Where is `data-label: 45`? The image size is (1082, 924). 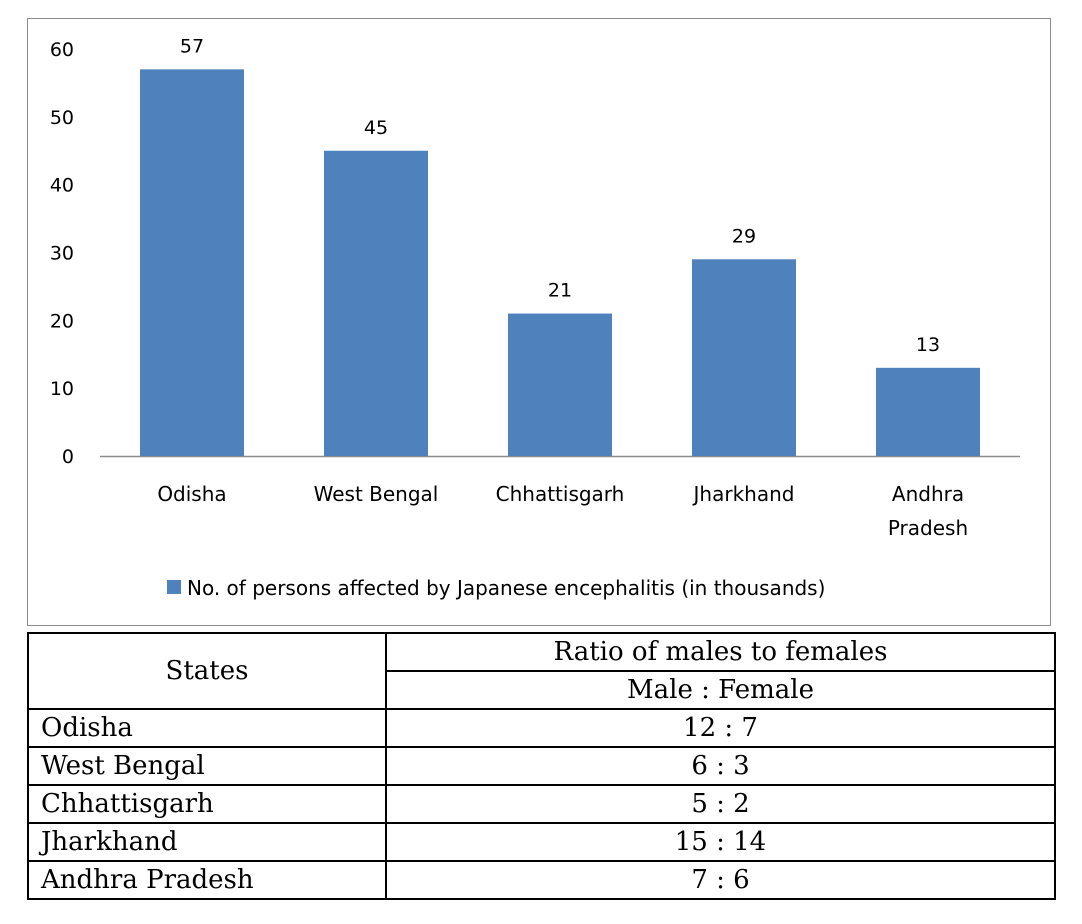 data-label: 45 is located at coordinates (376, 128).